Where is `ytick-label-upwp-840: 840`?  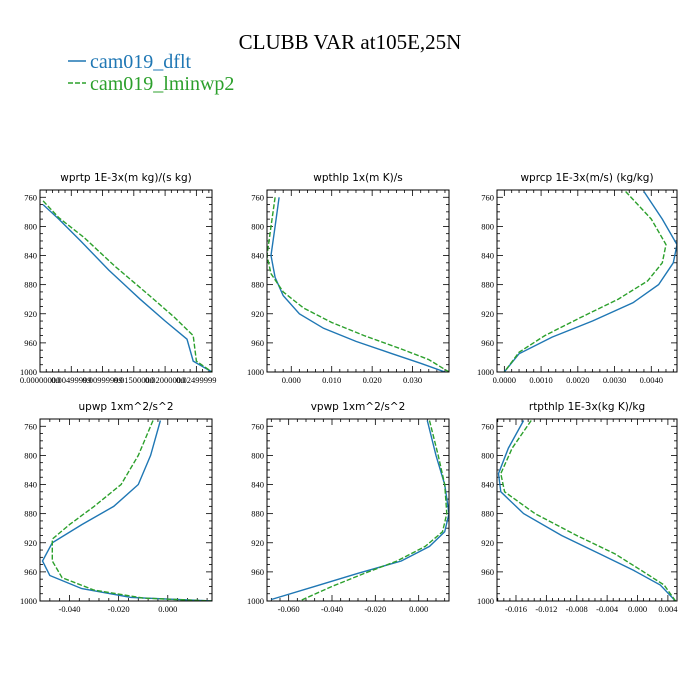
ytick-label-upwp-840: 840 is located at coordinates (30, 485).